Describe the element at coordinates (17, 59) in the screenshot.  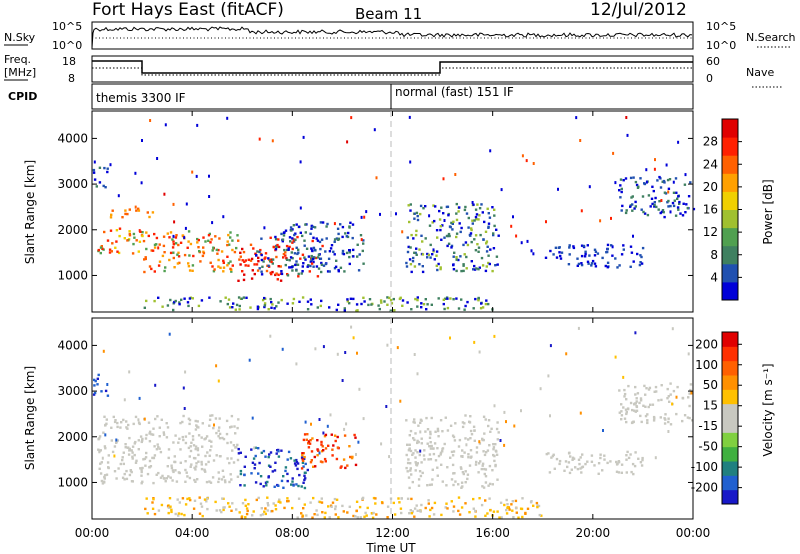
I see `freq-left-label: Freq.` at that location.